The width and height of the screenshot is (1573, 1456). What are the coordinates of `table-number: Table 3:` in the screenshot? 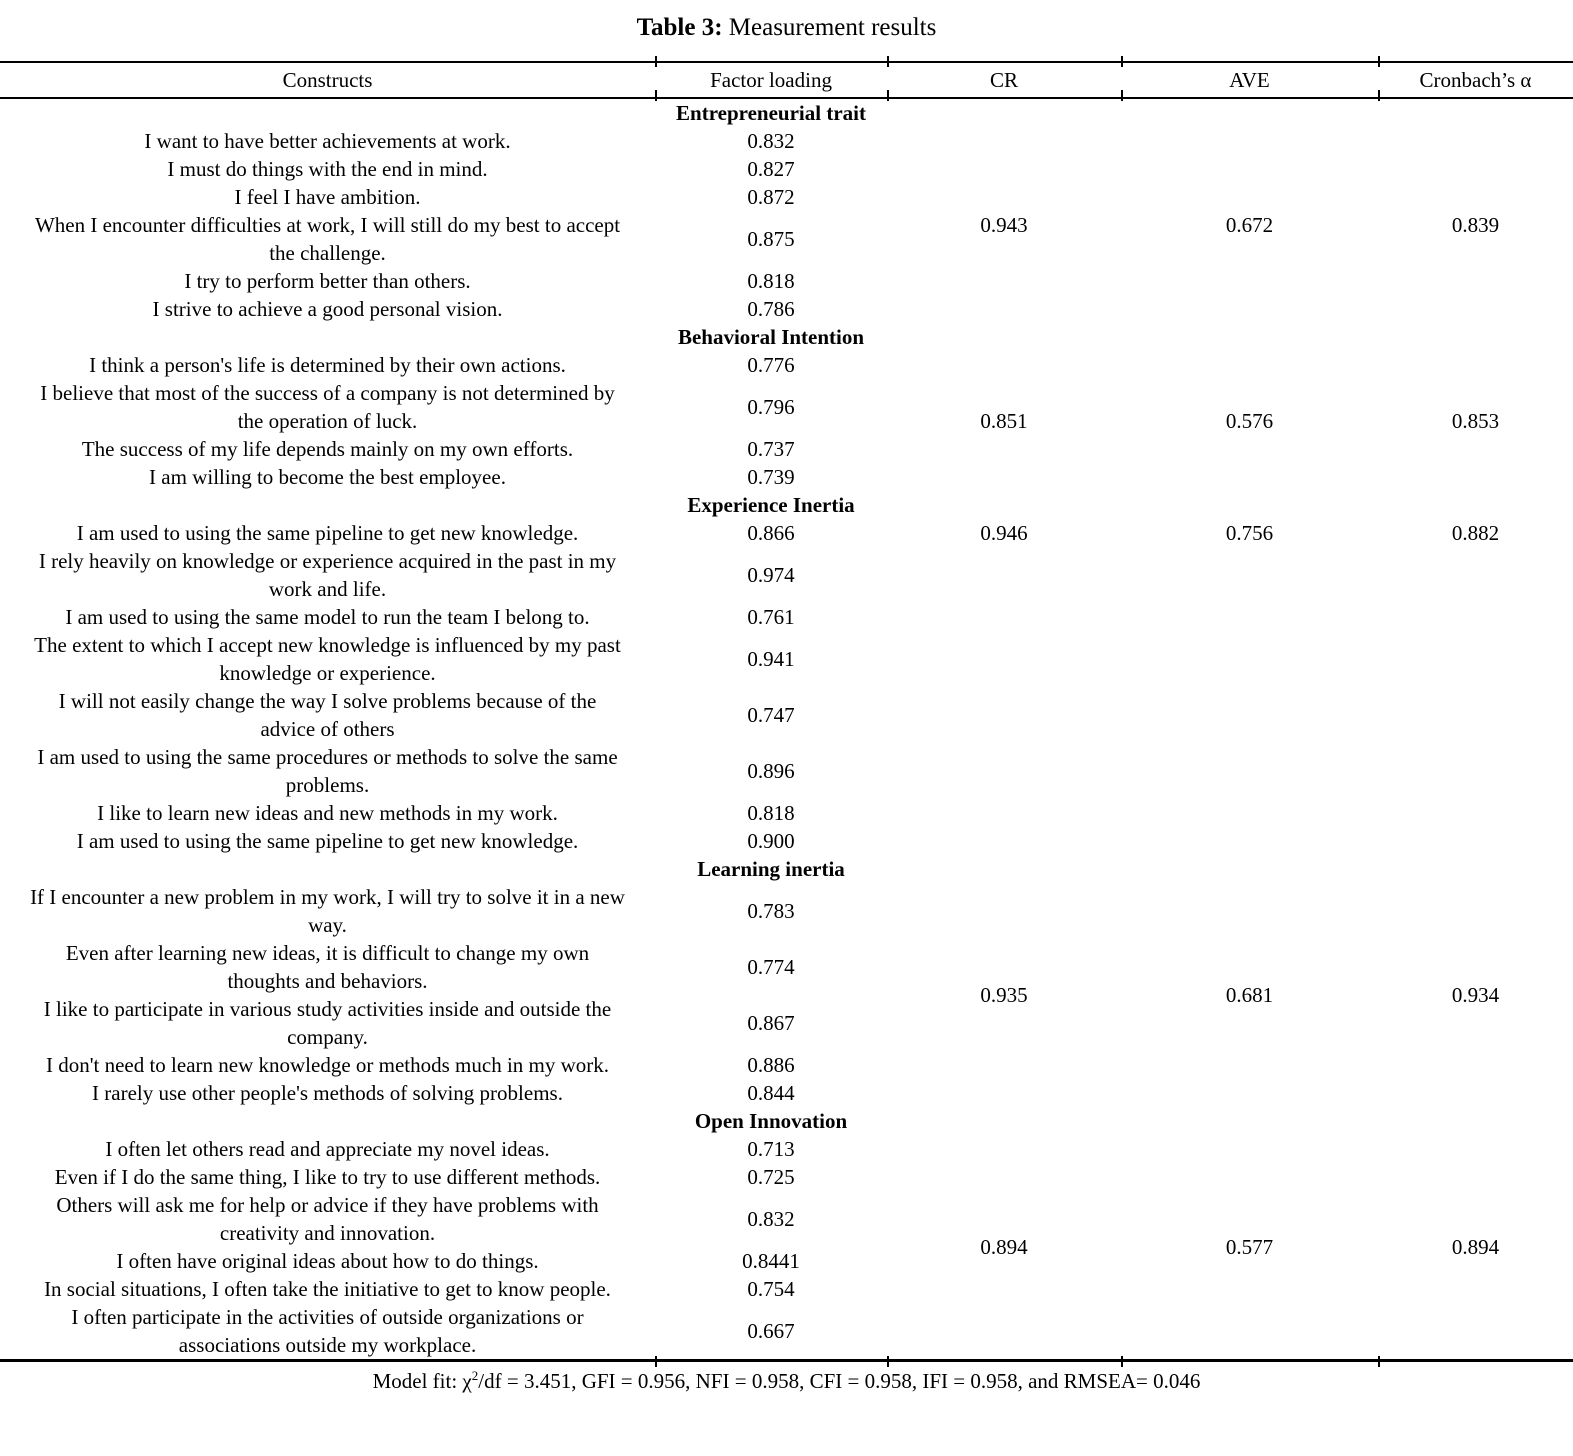 It's located at (679, 27).